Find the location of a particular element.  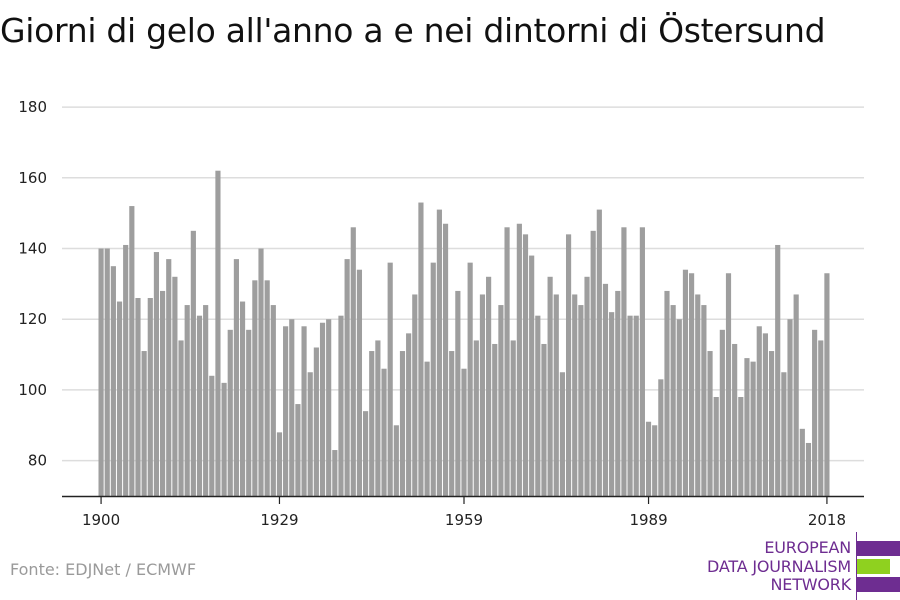

bar-1996 is located at coordinates (692, 384).